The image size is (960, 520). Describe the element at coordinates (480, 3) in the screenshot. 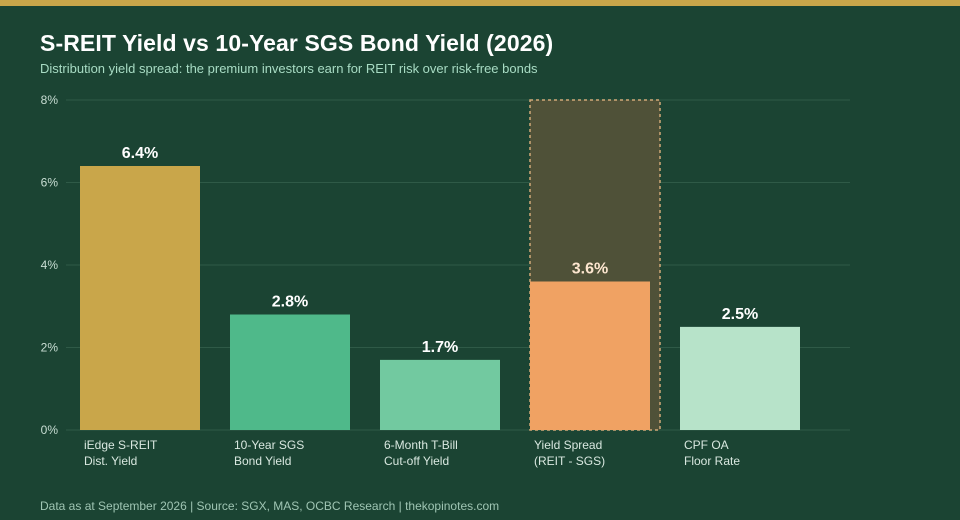

I see `top-accent-bar` at that location.